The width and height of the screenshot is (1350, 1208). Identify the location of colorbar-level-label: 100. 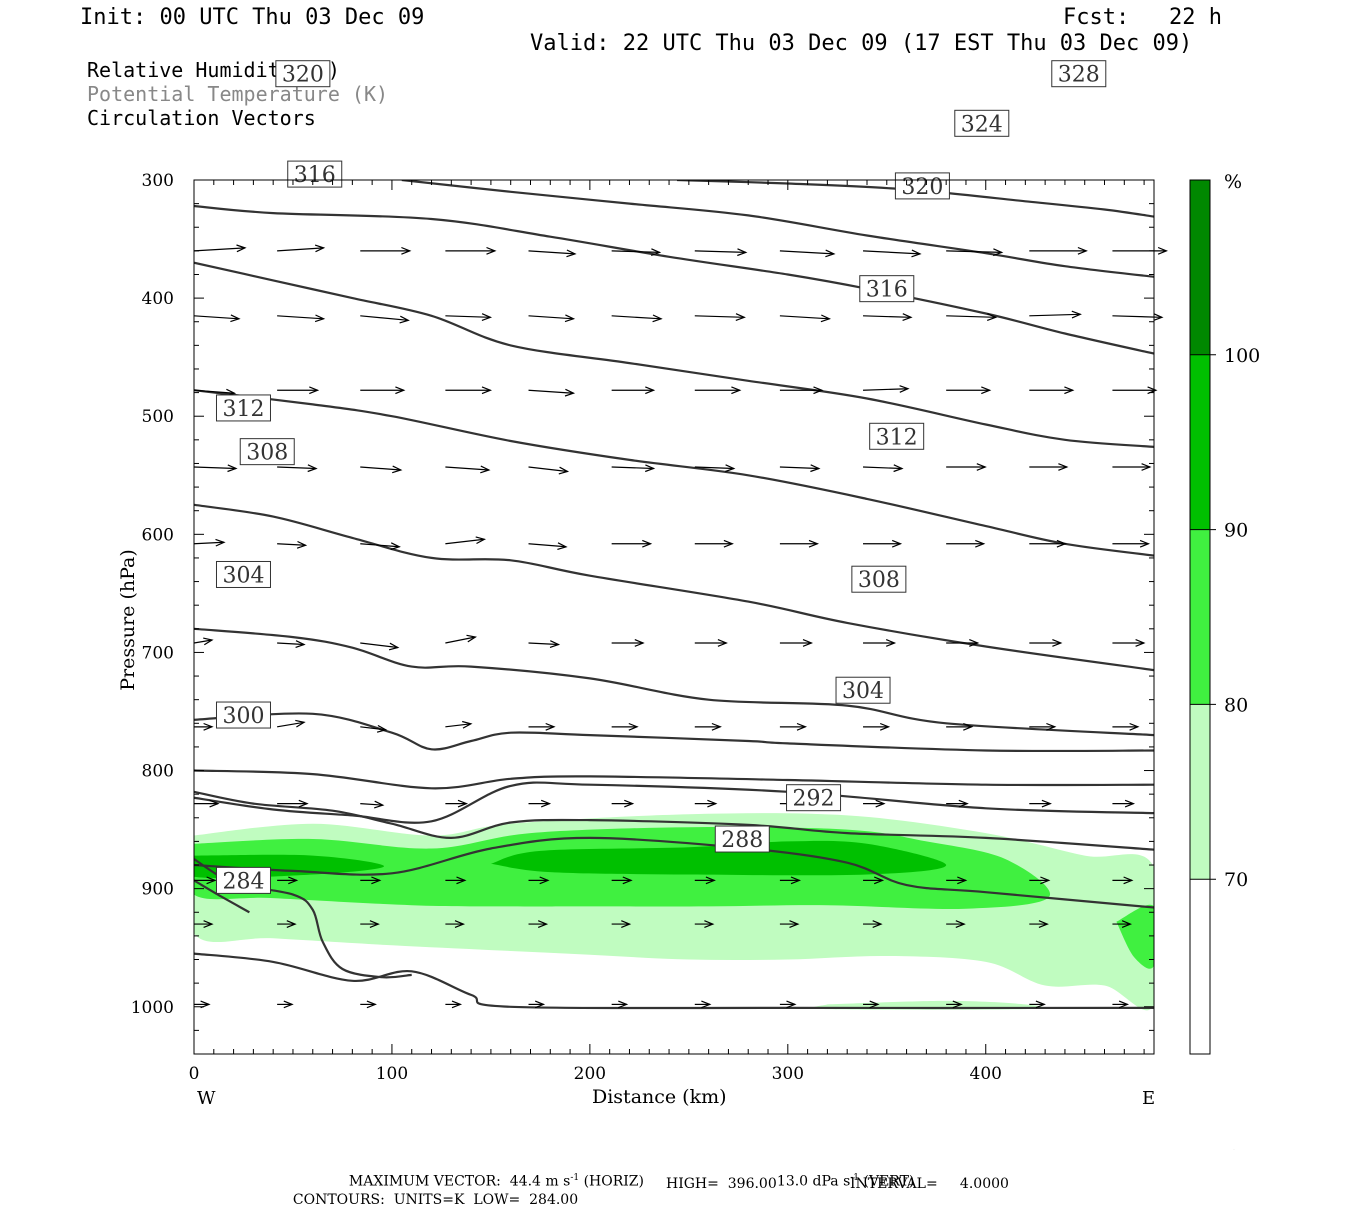
(1242, 356).